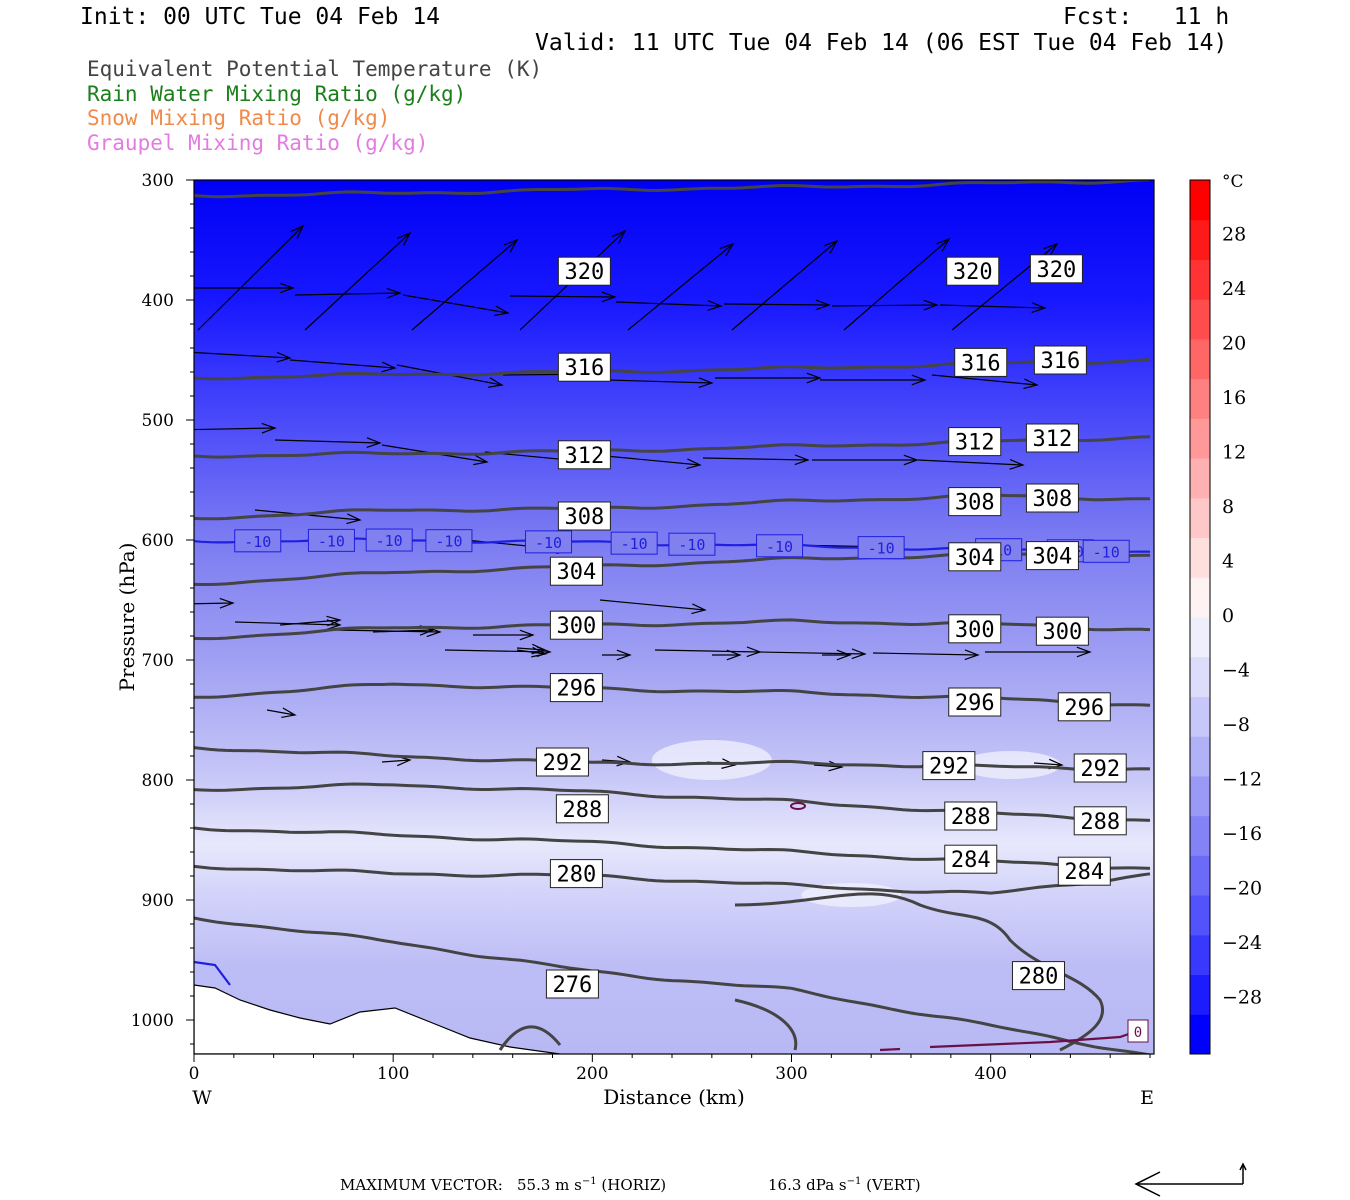 Image resolution: width=1350 pixels, height=1200 pixels. I want to click on colorbar-label: −28, so click(1242, 998).